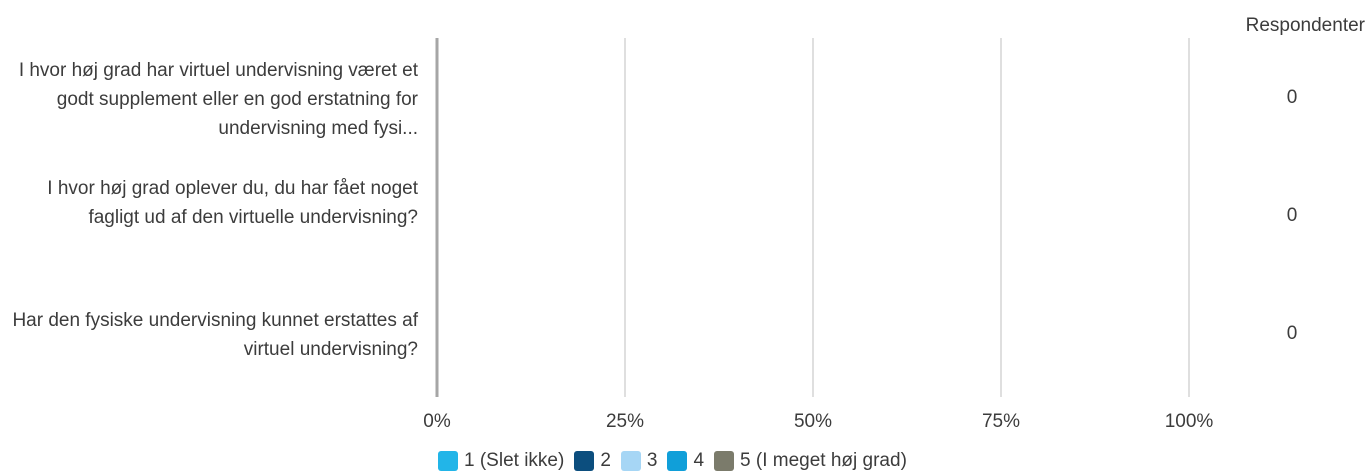  I want to click on legend-label: 4, so click(699, 460).